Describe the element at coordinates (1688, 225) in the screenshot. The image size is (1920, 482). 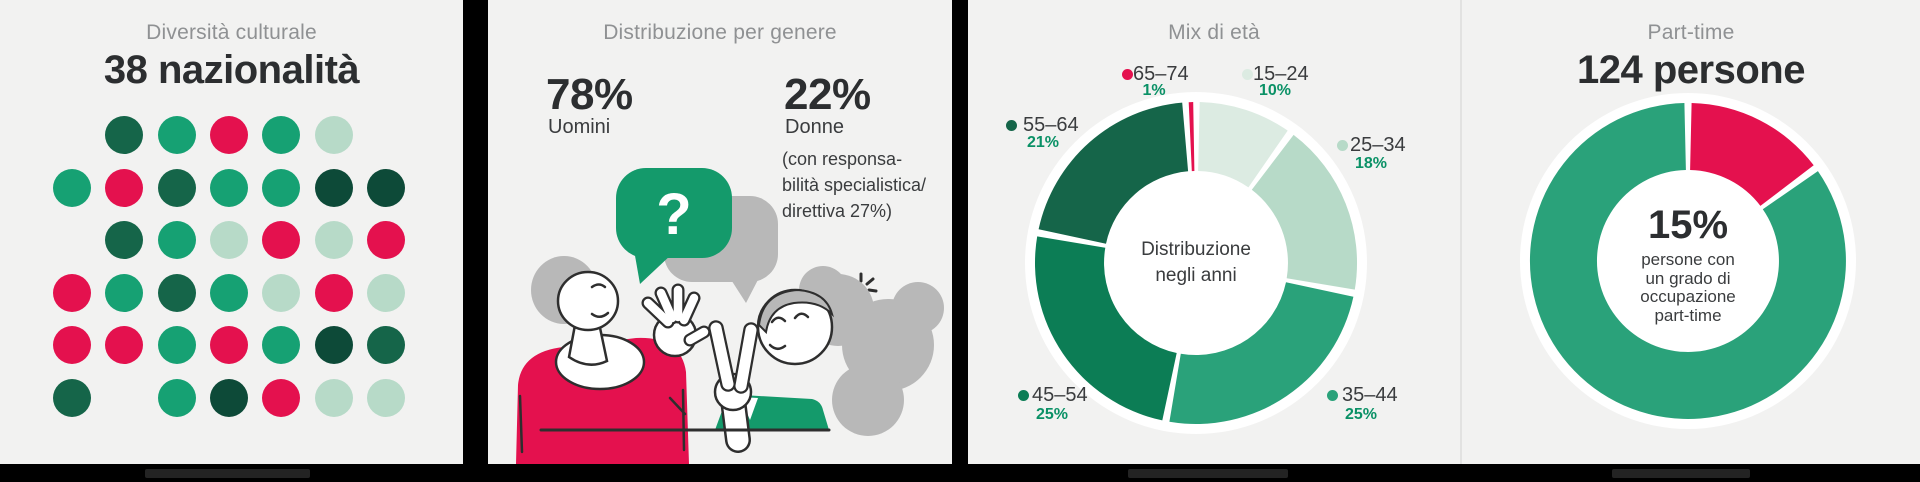
I see `part-time-percentage: 15%` at that location.